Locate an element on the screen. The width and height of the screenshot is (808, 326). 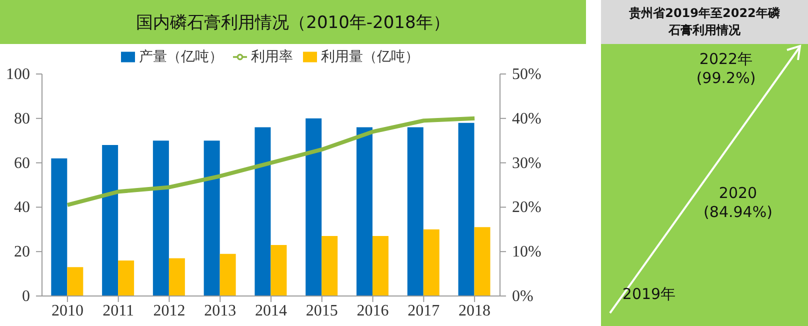
x-tick-label: 2018 is located at coordinates (474, 311).